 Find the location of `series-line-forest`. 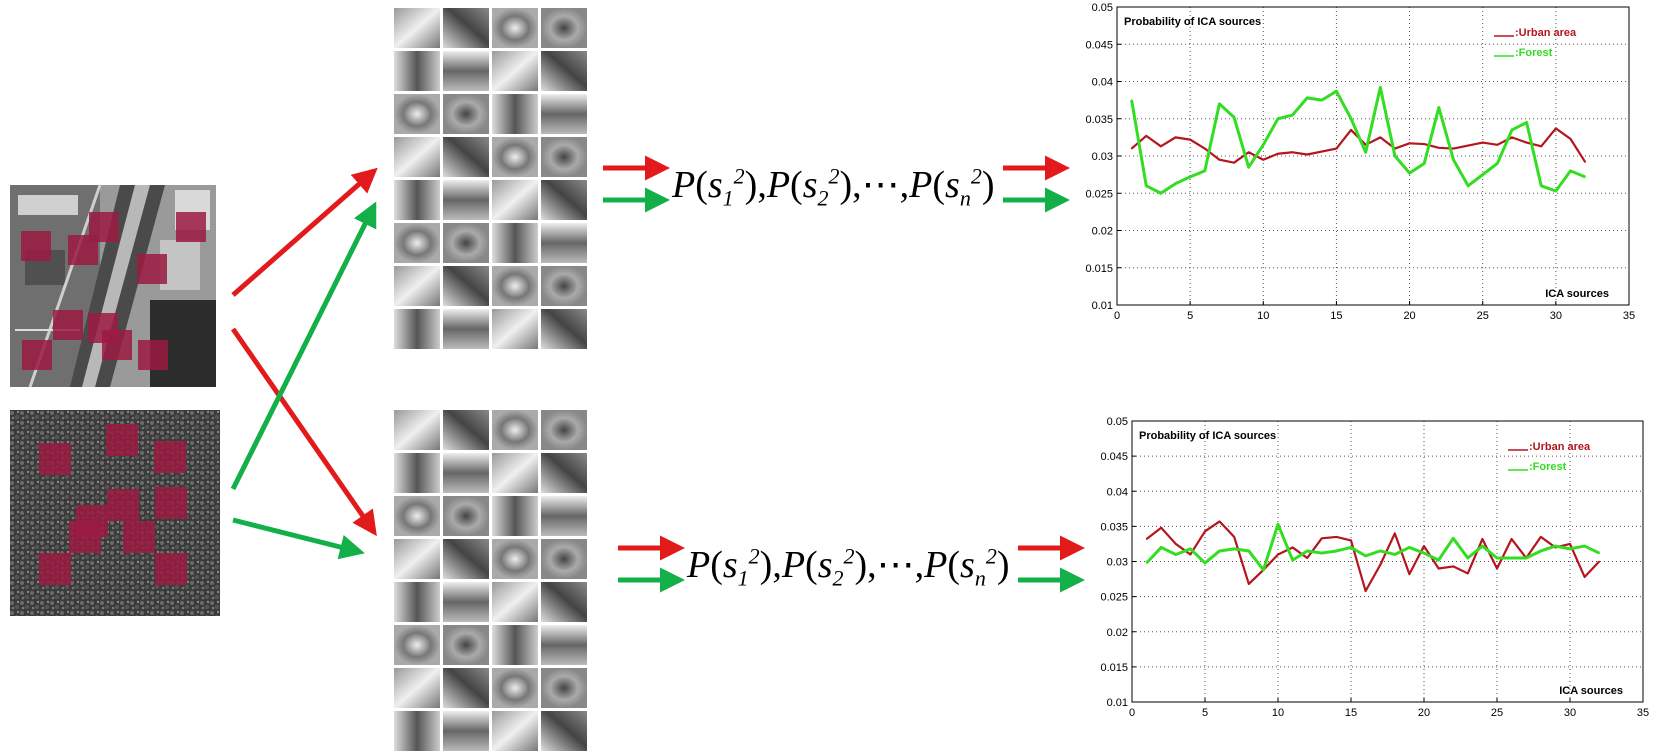

series-line-forest is located at coordinates (1372, 547).